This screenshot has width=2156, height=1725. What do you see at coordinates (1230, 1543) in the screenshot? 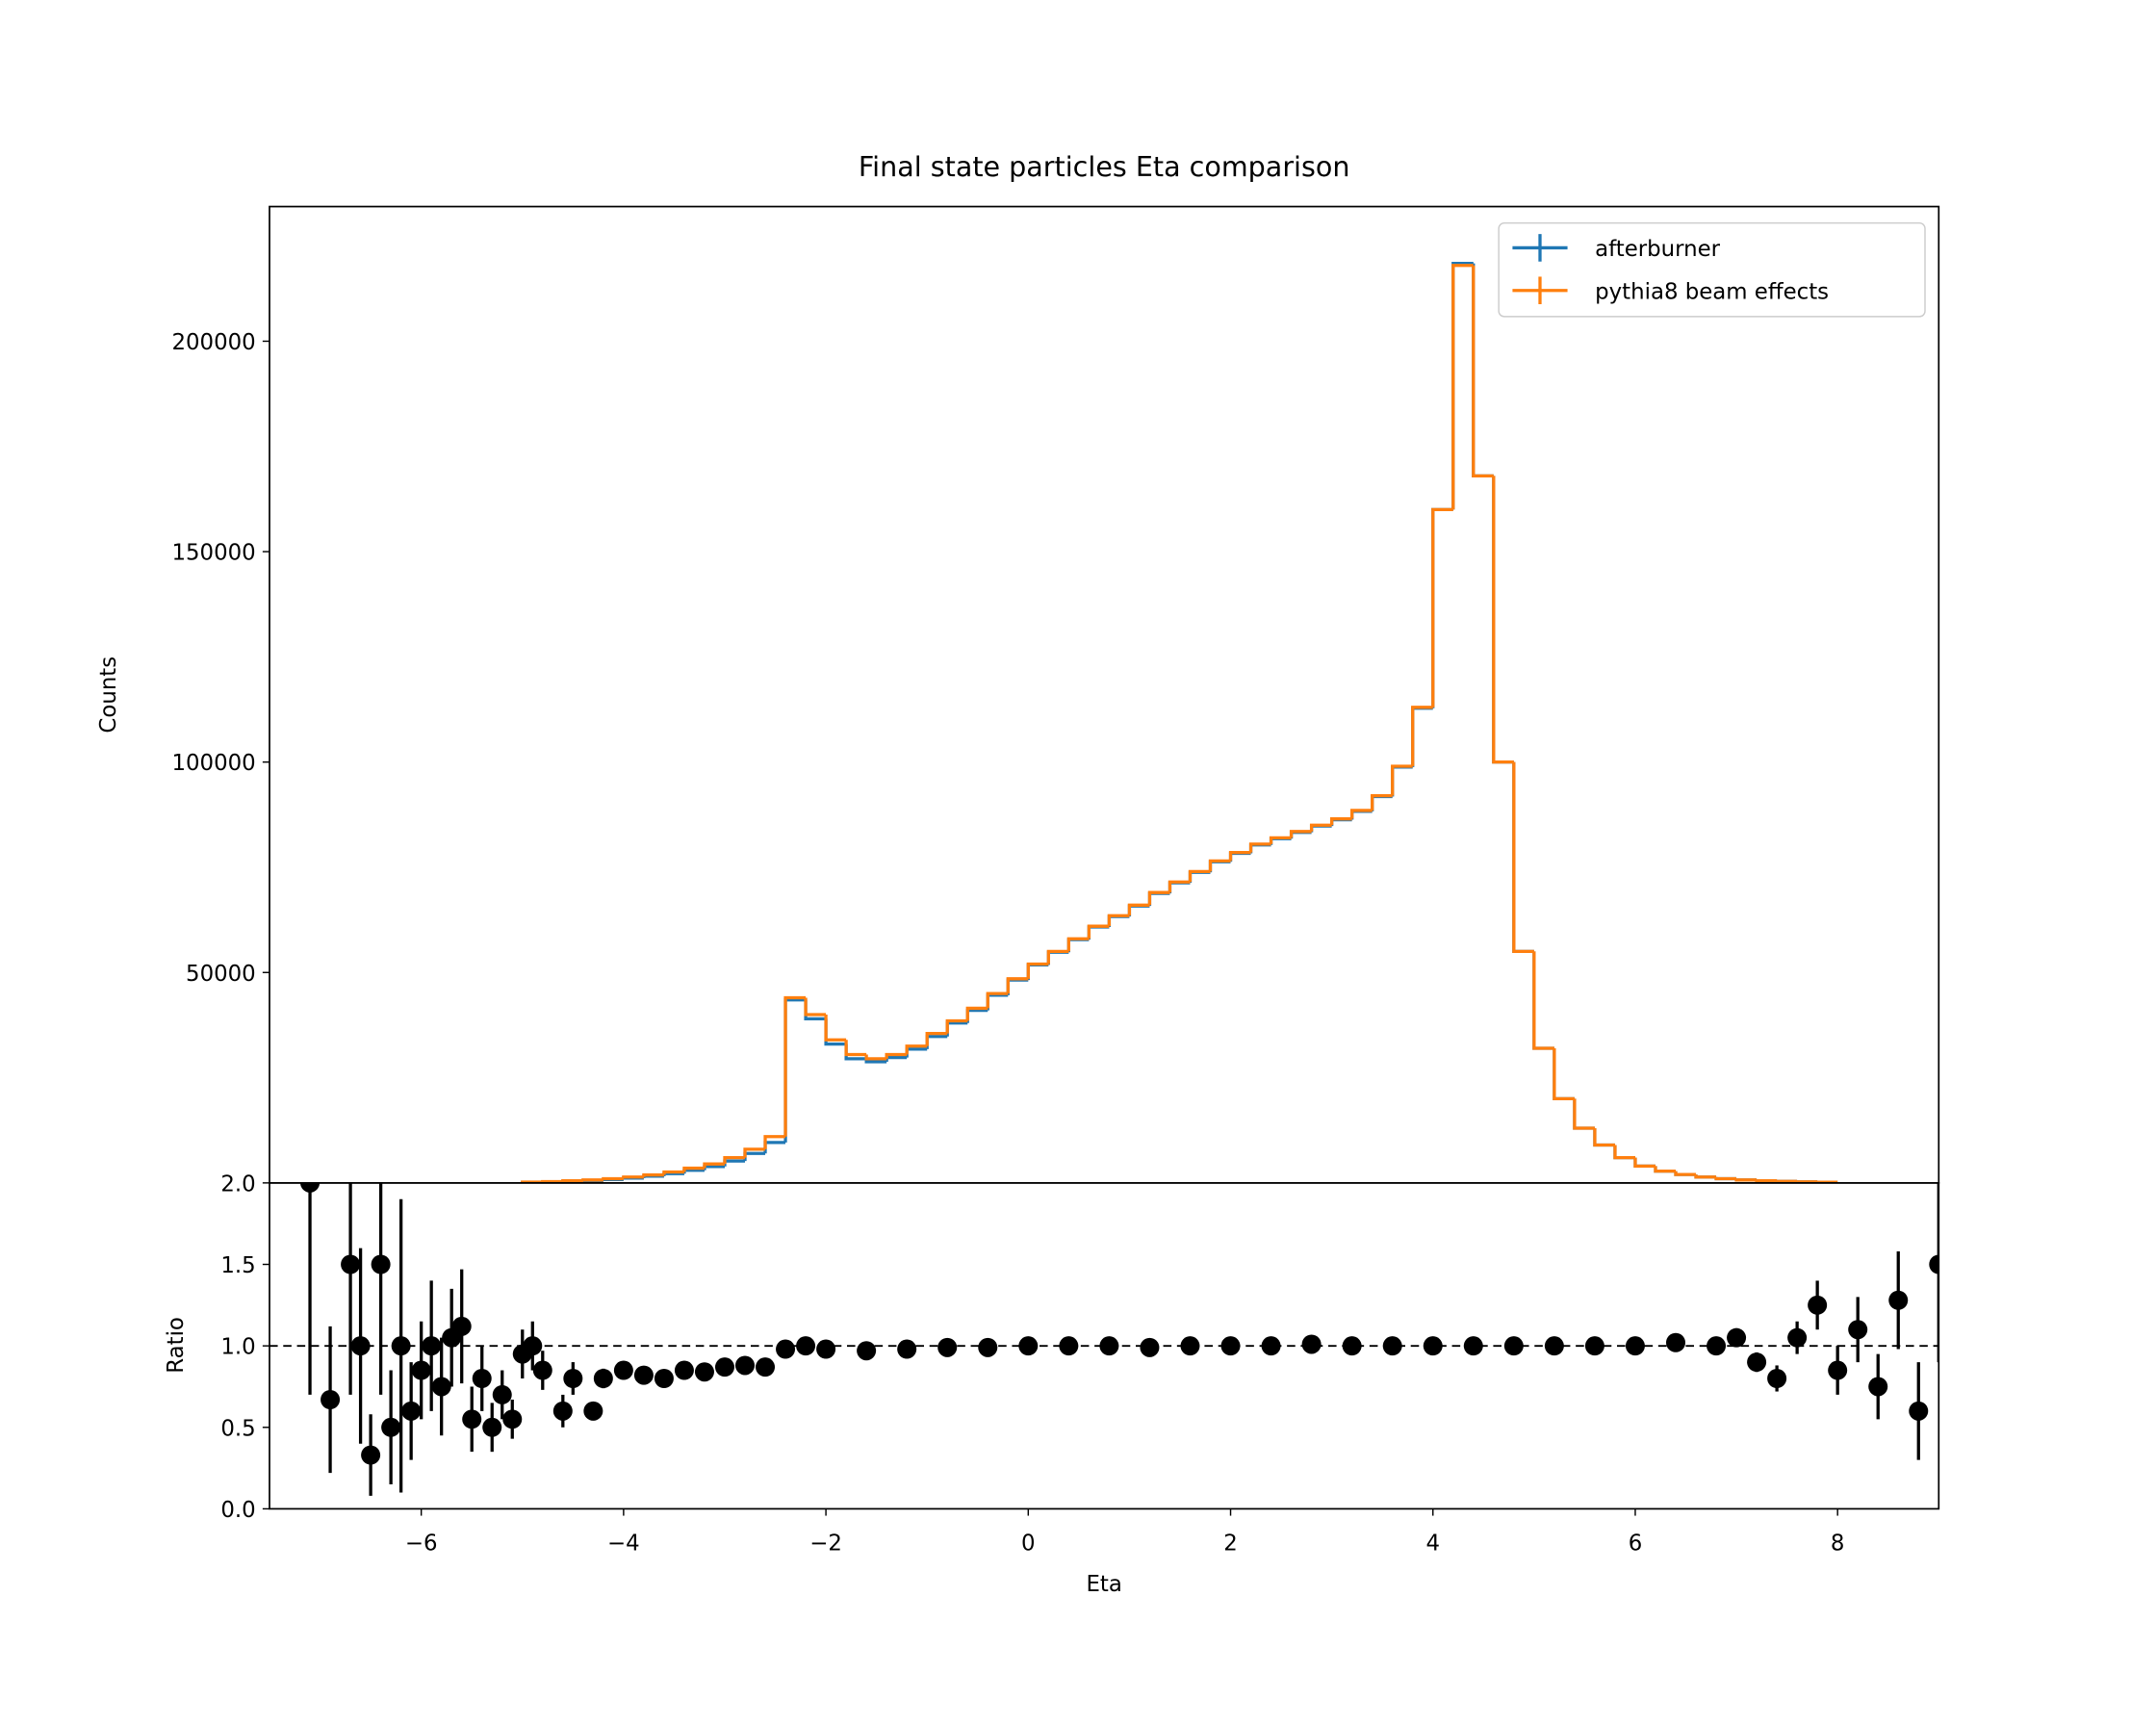
I see `x-tick-label: 2` at bounding box center [1230, 1543].